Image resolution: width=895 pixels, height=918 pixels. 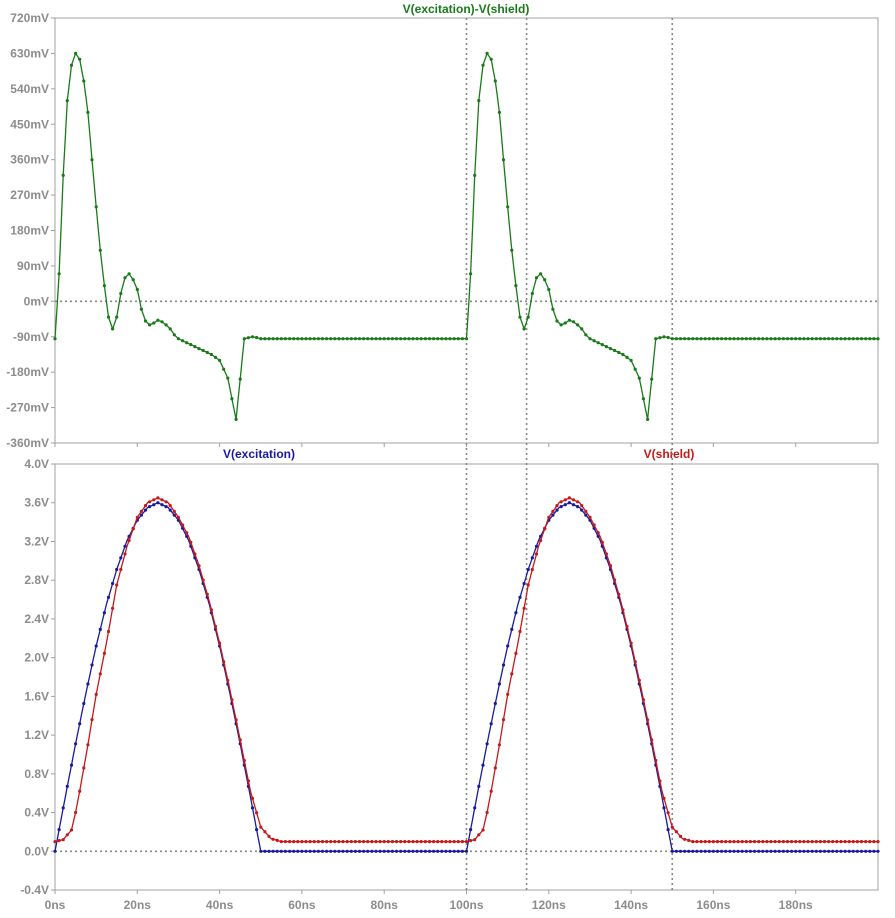 What do you see at coordinates (466, 905) in the screenshot?
I see `x-tick-label: 100ns` at bounding box center [466, 905].